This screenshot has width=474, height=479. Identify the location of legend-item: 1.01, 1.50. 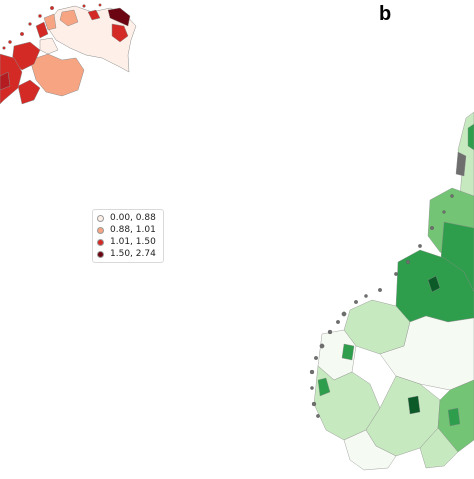
(126, 242).